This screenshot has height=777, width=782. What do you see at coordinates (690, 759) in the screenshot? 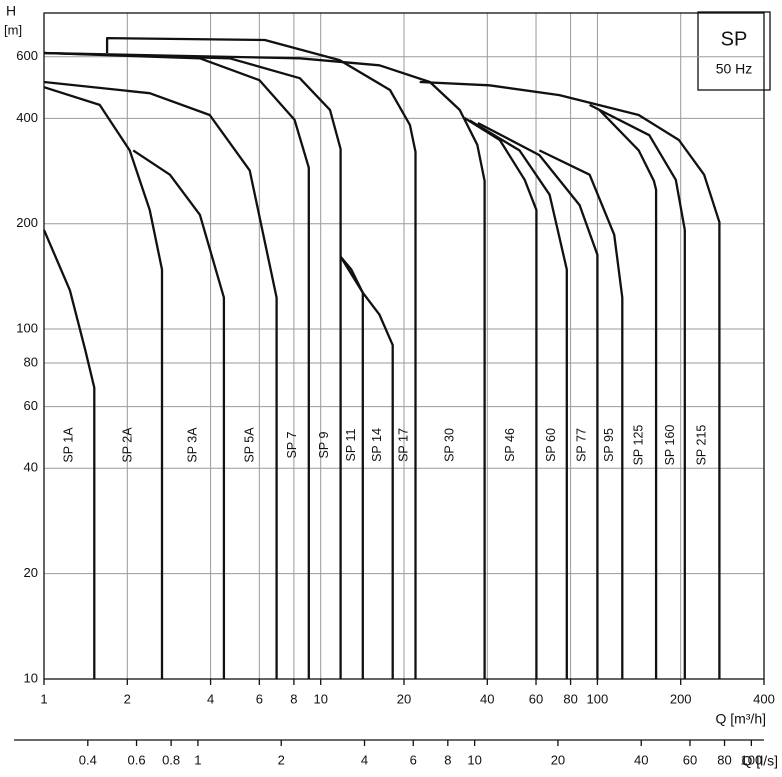
I see `x2-tick-label: 60` at bounding box center [690, 759].